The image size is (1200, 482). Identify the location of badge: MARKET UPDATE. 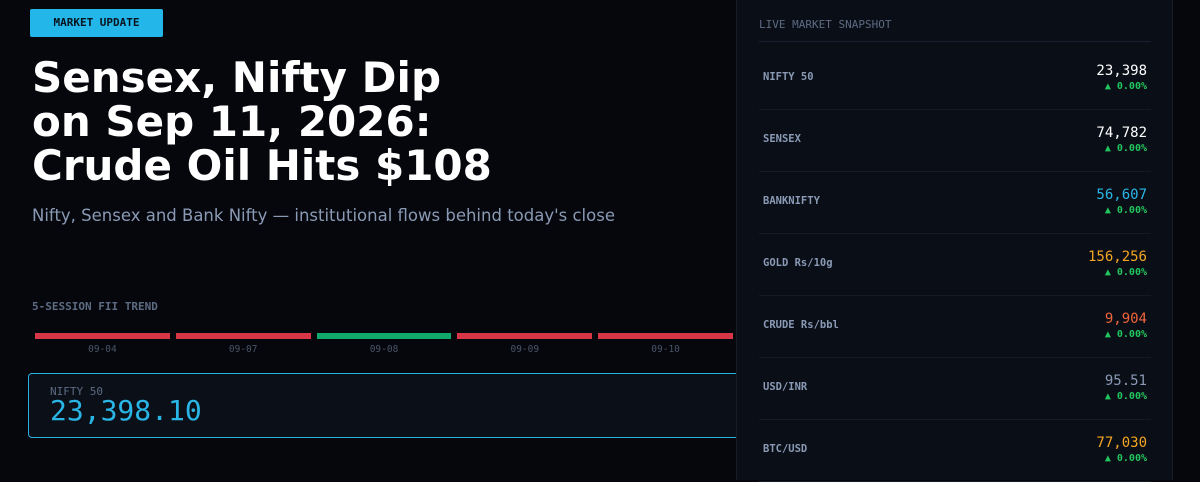
(96, 23).